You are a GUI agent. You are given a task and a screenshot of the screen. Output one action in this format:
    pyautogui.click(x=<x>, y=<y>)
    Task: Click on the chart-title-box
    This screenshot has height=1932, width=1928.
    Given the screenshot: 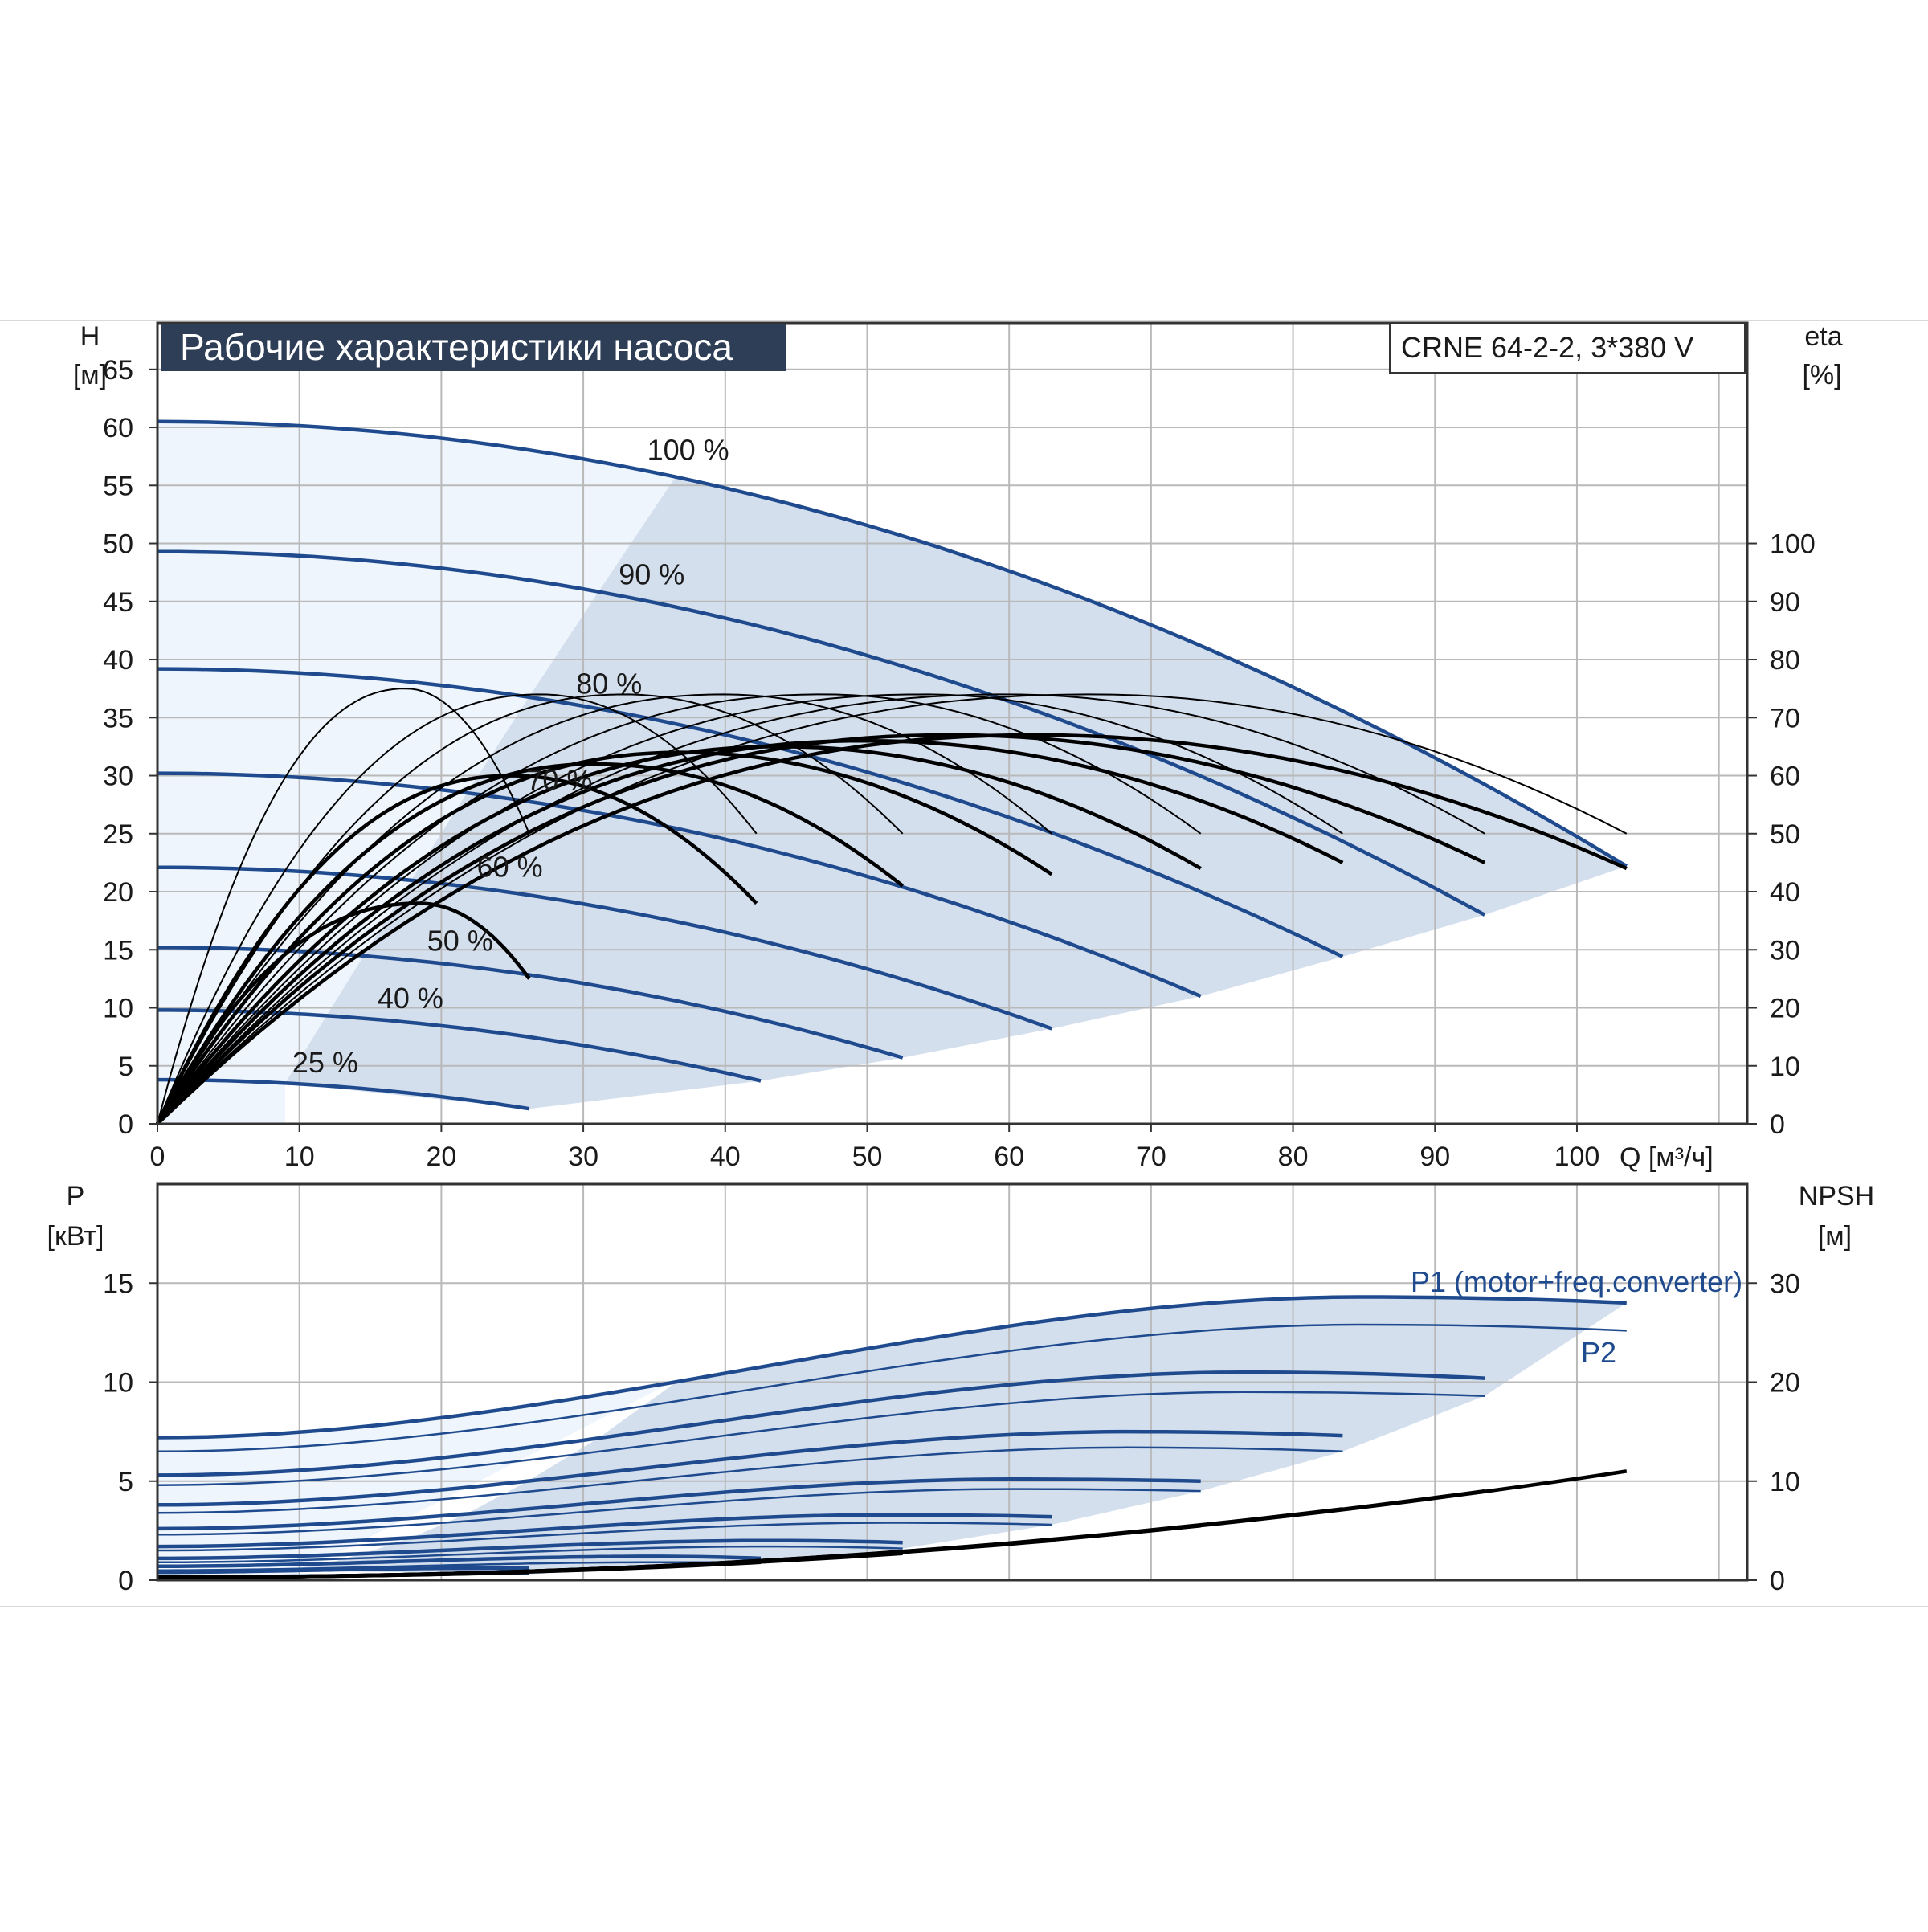 What is the action you would take?
    pyautogui.click(x=473, y=347)
    